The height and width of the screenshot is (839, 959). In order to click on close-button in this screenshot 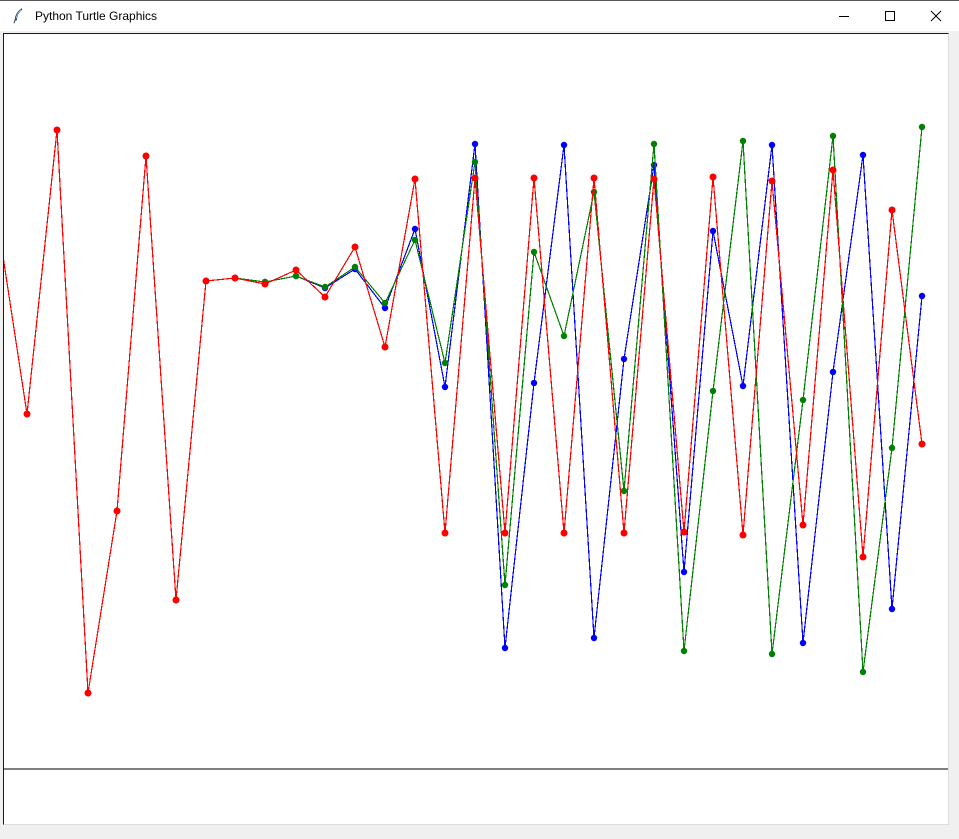, I will do `click(936, 16)`.